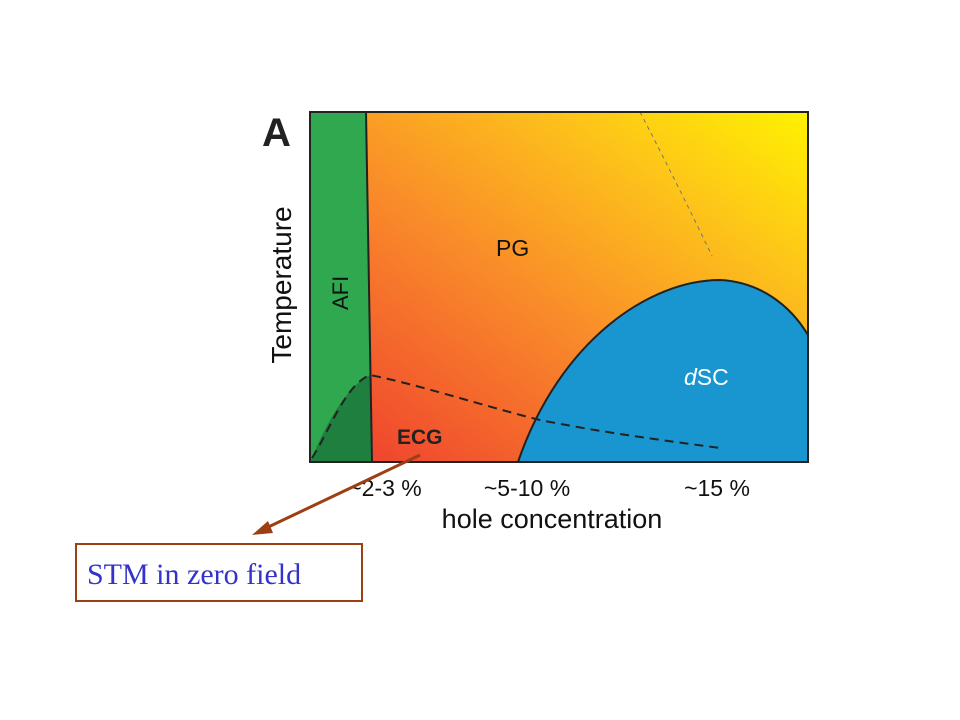 Image resolution: width=960 pixels, height=720 pixels. Describe the element at coordinates (341, 418) in the screenshot. I see `afi-ecg-overlap` at that location.